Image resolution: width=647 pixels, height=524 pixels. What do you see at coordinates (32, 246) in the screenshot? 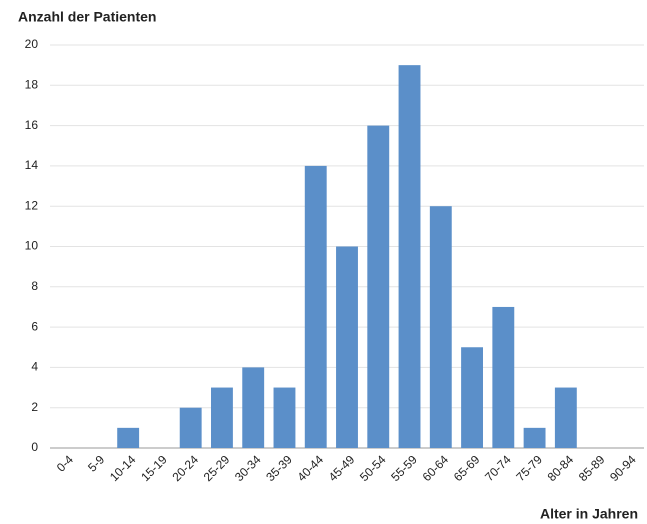
I see `y-tick-label: 10` at bounding box center [32, 246].